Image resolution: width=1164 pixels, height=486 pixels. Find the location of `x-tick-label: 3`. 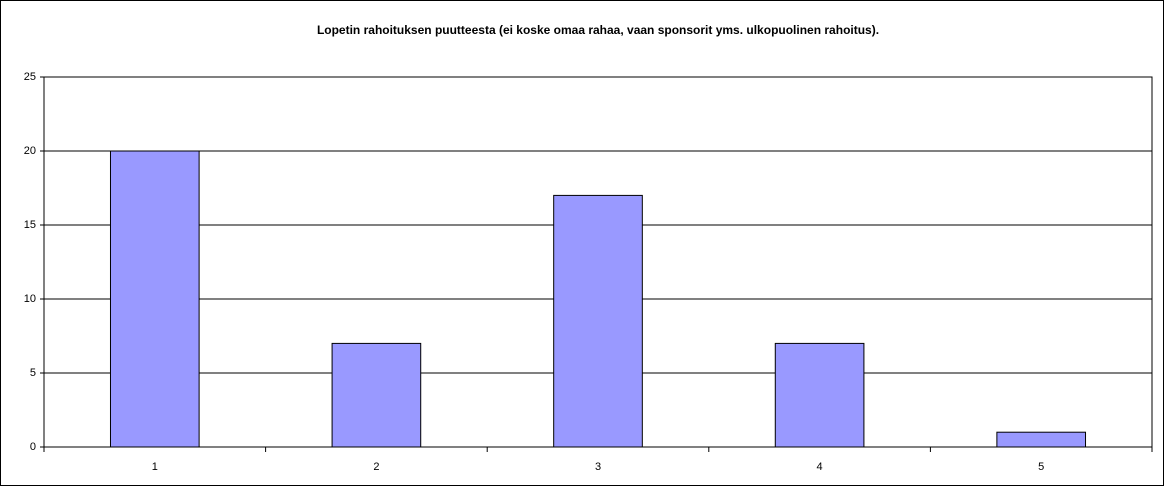

x-tick-label: 3 is located at coordinates (598, 467).